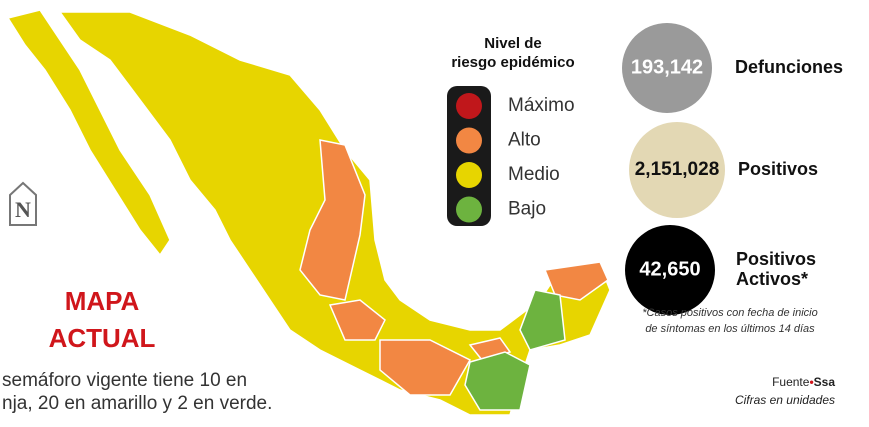 This screenshot has width=869, height=427. I want to click on logo-letter: N, so click(23, 209).